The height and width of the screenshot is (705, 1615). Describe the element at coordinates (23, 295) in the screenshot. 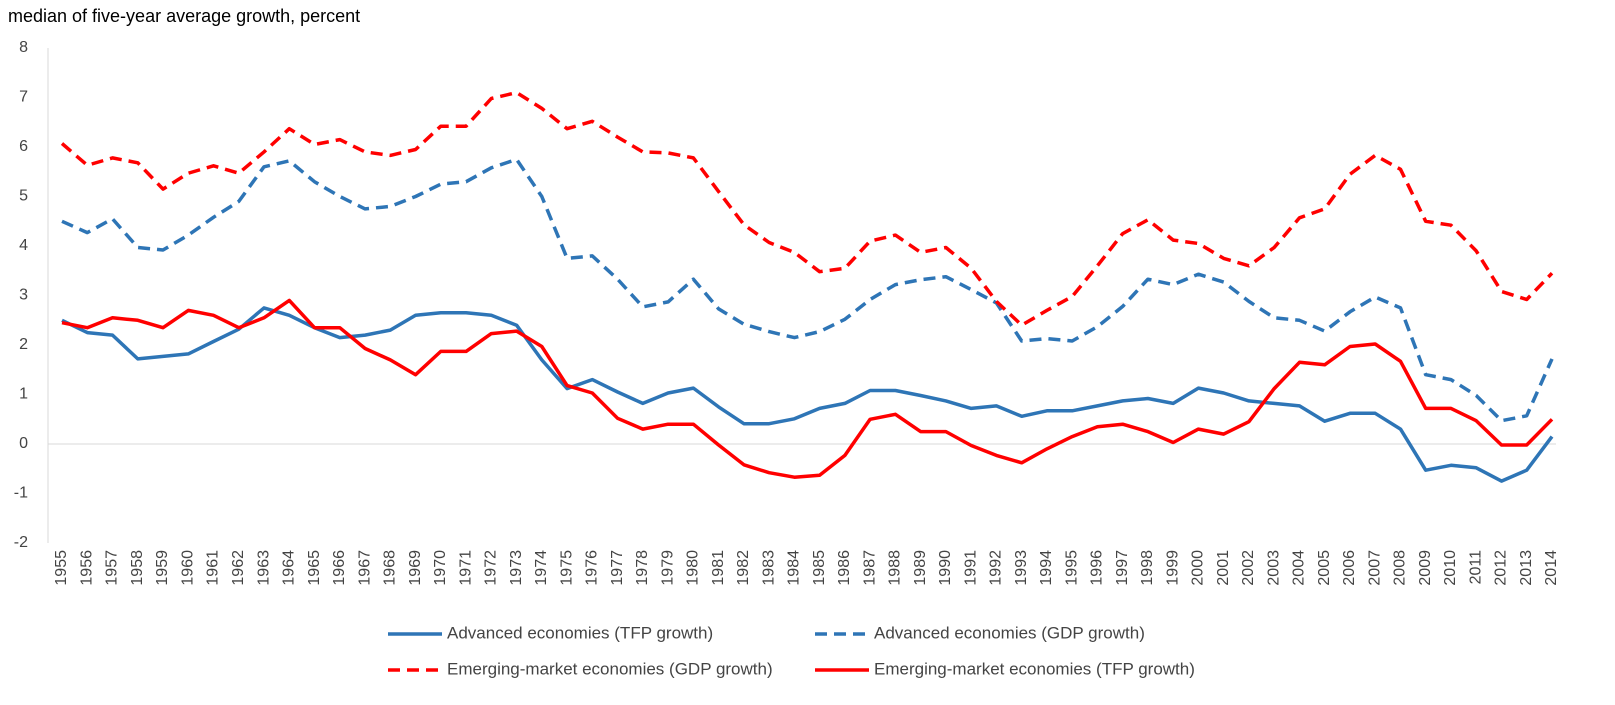

I see `y-tick-label: 3` at that location.